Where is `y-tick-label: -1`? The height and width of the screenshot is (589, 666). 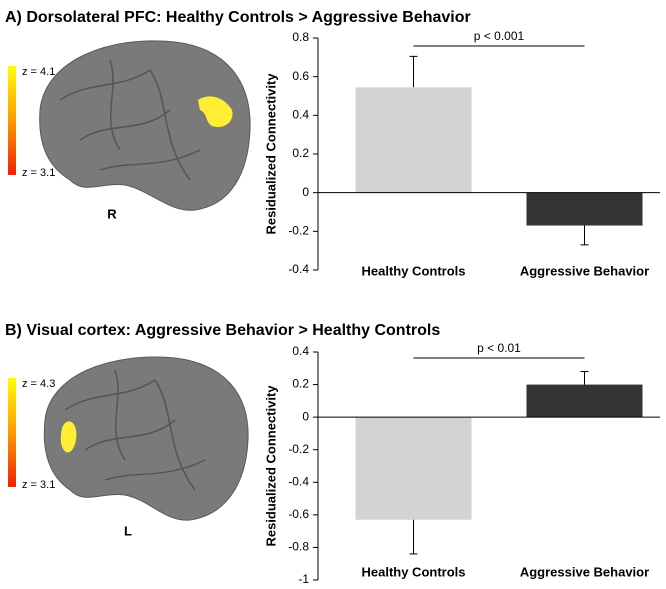 y-tick-label: -1 is located at coordinates (303, 579).